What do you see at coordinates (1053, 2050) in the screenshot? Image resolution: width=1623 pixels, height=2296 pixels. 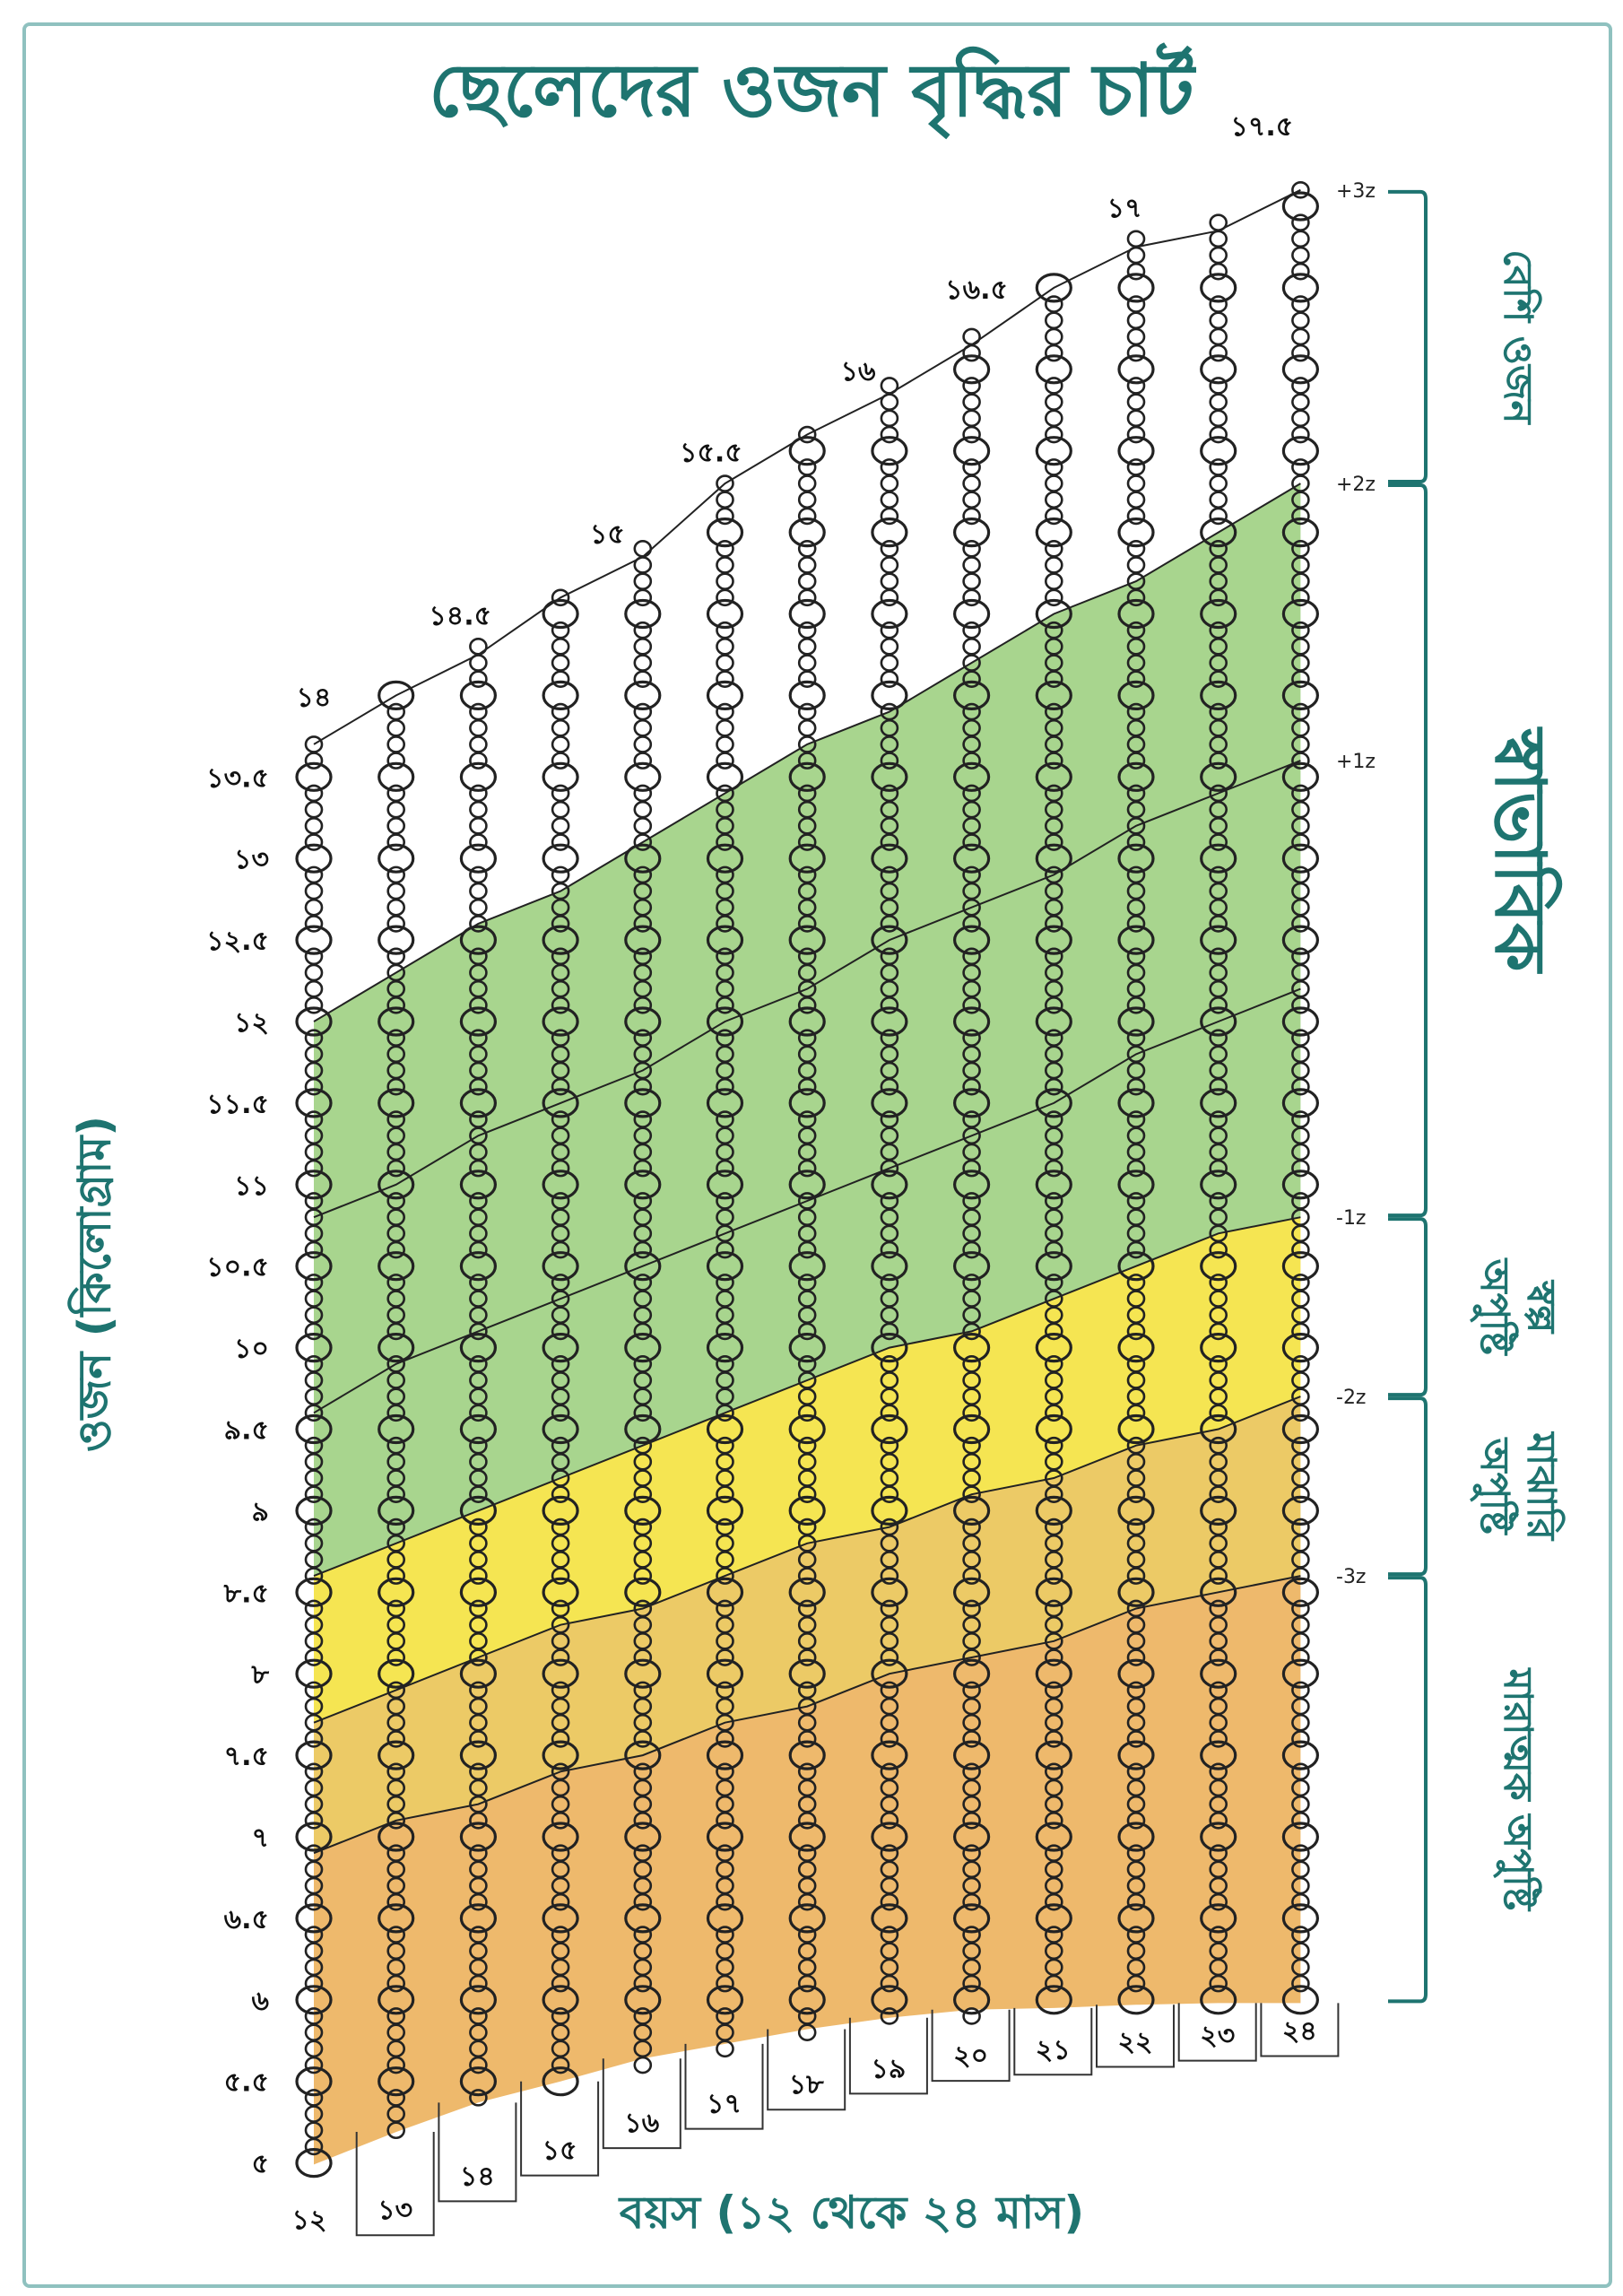 I see `x-tick-label: ২১` at bounding box center [1053, 2050].